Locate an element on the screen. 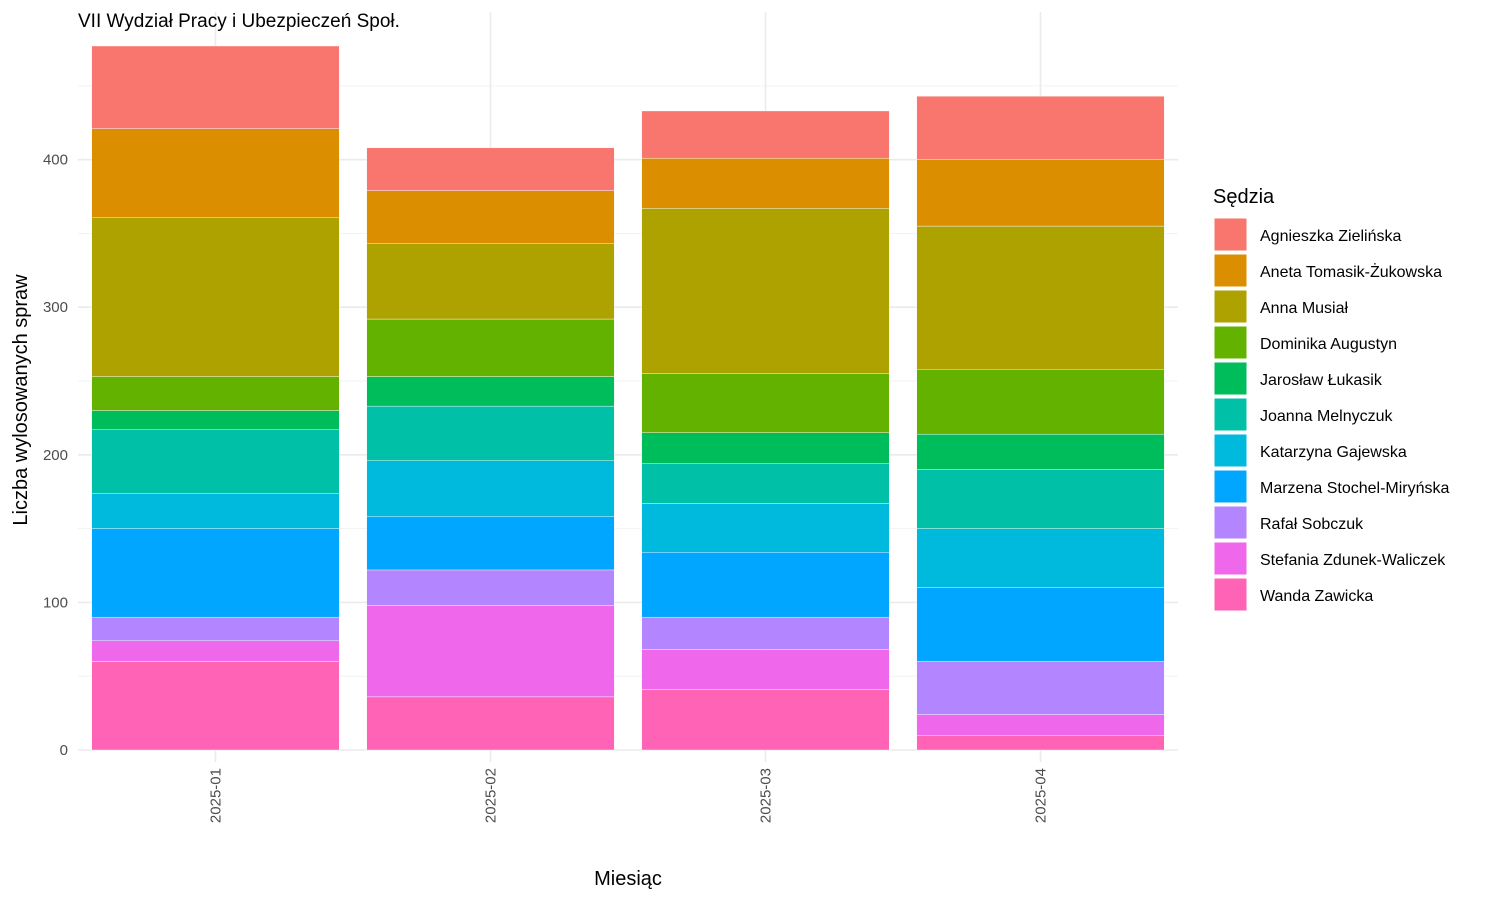  y-axis: 0 100 200 300 400 is located at coordinates (55, 455).